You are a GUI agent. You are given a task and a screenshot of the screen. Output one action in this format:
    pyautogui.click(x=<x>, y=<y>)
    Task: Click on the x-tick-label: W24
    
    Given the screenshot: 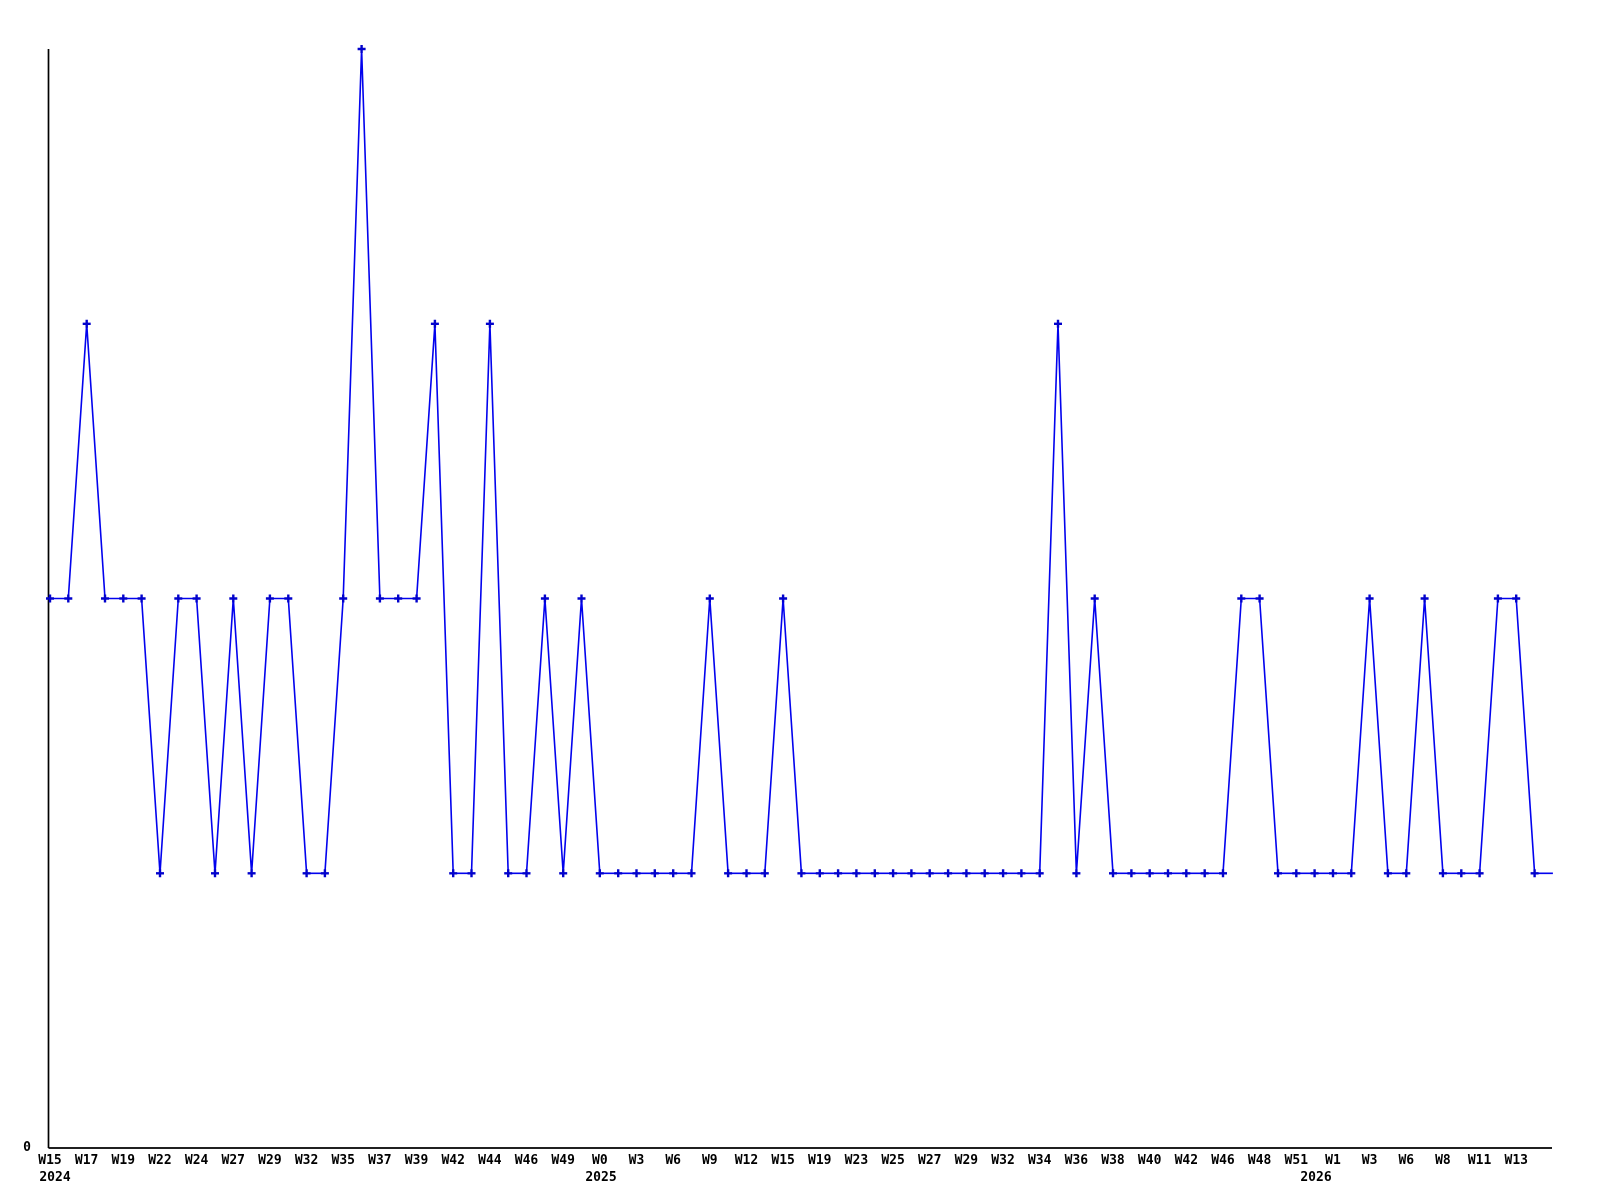 What is the action you would take?
    pyautogui.click(x=196, y=1160)
    